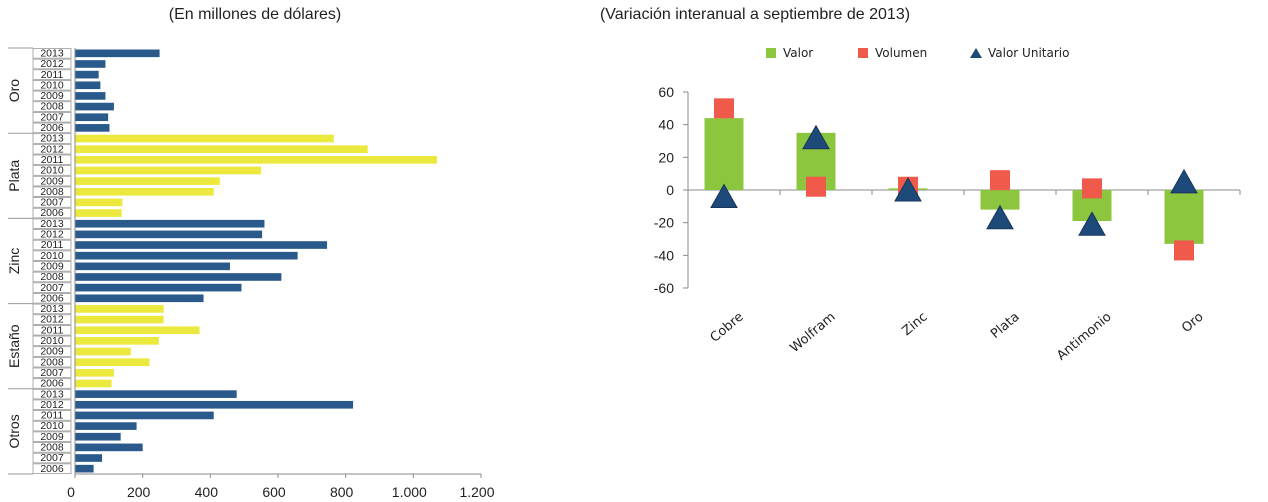 This screenshot has height=502, width=1268. What do you see at coordinates (666, 125) in the screenshot?
I see `y-tick-label: 40` at bounding box center [666, 125].